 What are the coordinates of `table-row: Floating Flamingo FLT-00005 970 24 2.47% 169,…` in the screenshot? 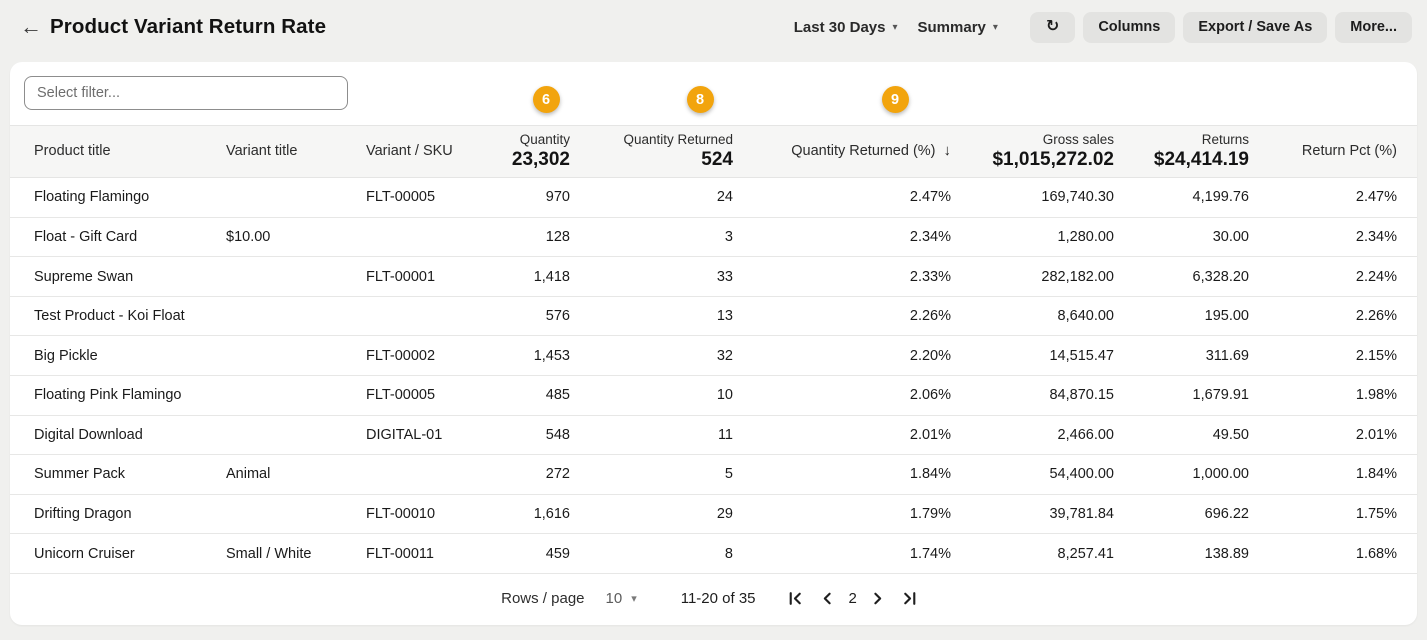 It's located at (713, 197).